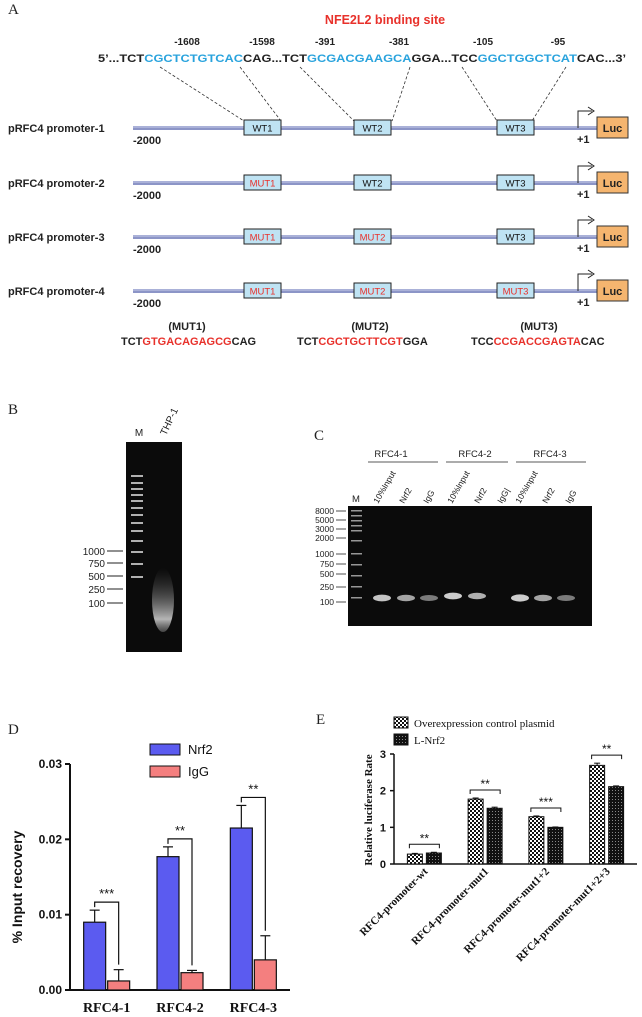 Image resolution: width=642 pixels, height=1017 pixels. I want to click on x-tick-label: RFC4-2, so click(179, 1006).